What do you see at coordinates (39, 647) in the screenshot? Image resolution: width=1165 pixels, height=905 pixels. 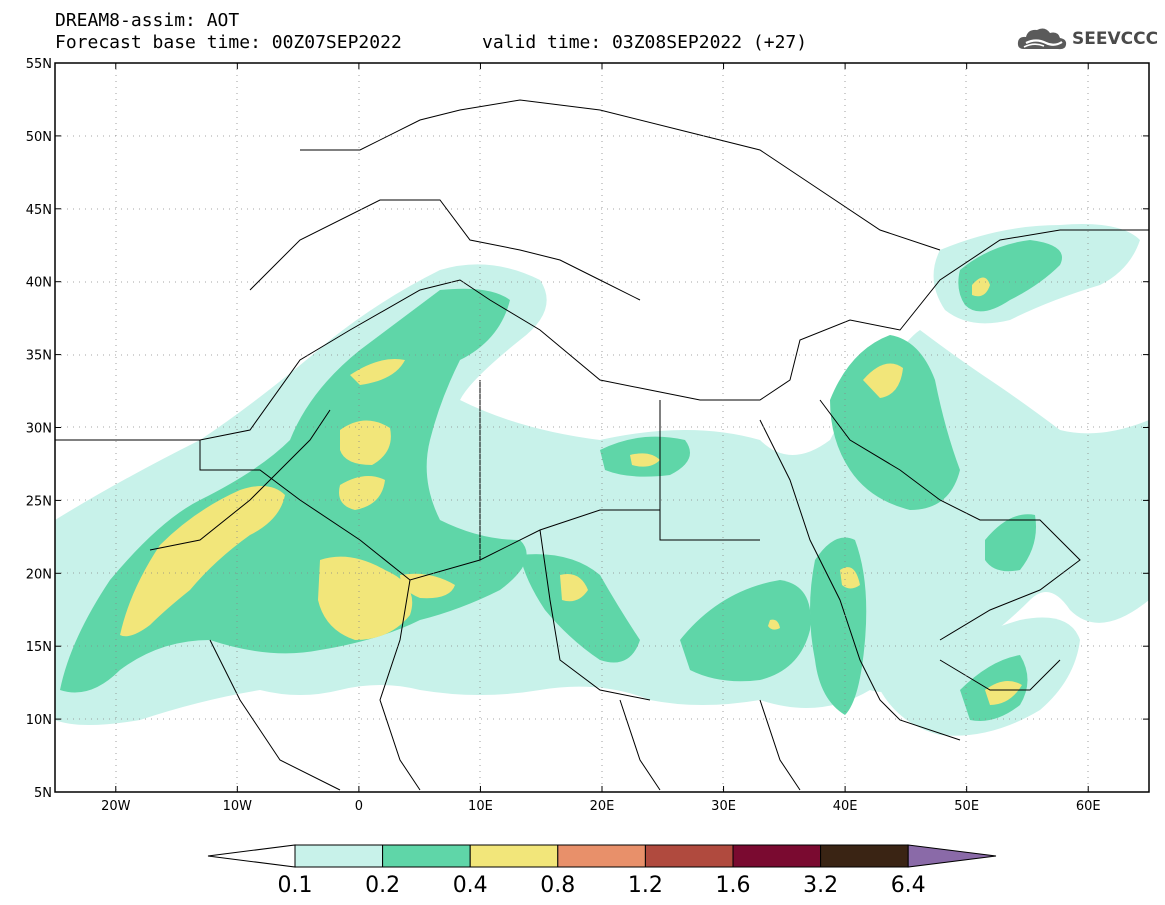 I see `lat-tick-label: 15N` at bounding box center [39, 647].